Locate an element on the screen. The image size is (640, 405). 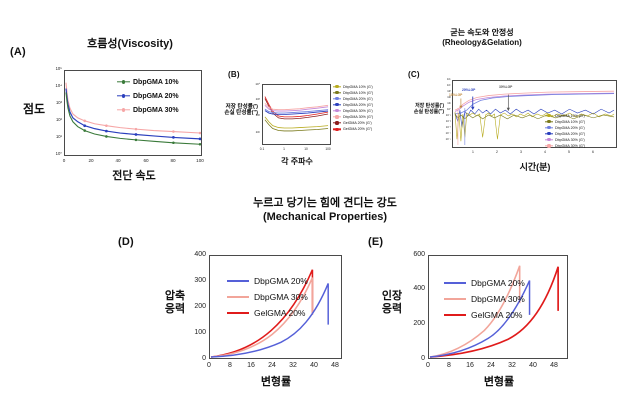
xtick-c-3: 4 is located at coordinates (545, 152).